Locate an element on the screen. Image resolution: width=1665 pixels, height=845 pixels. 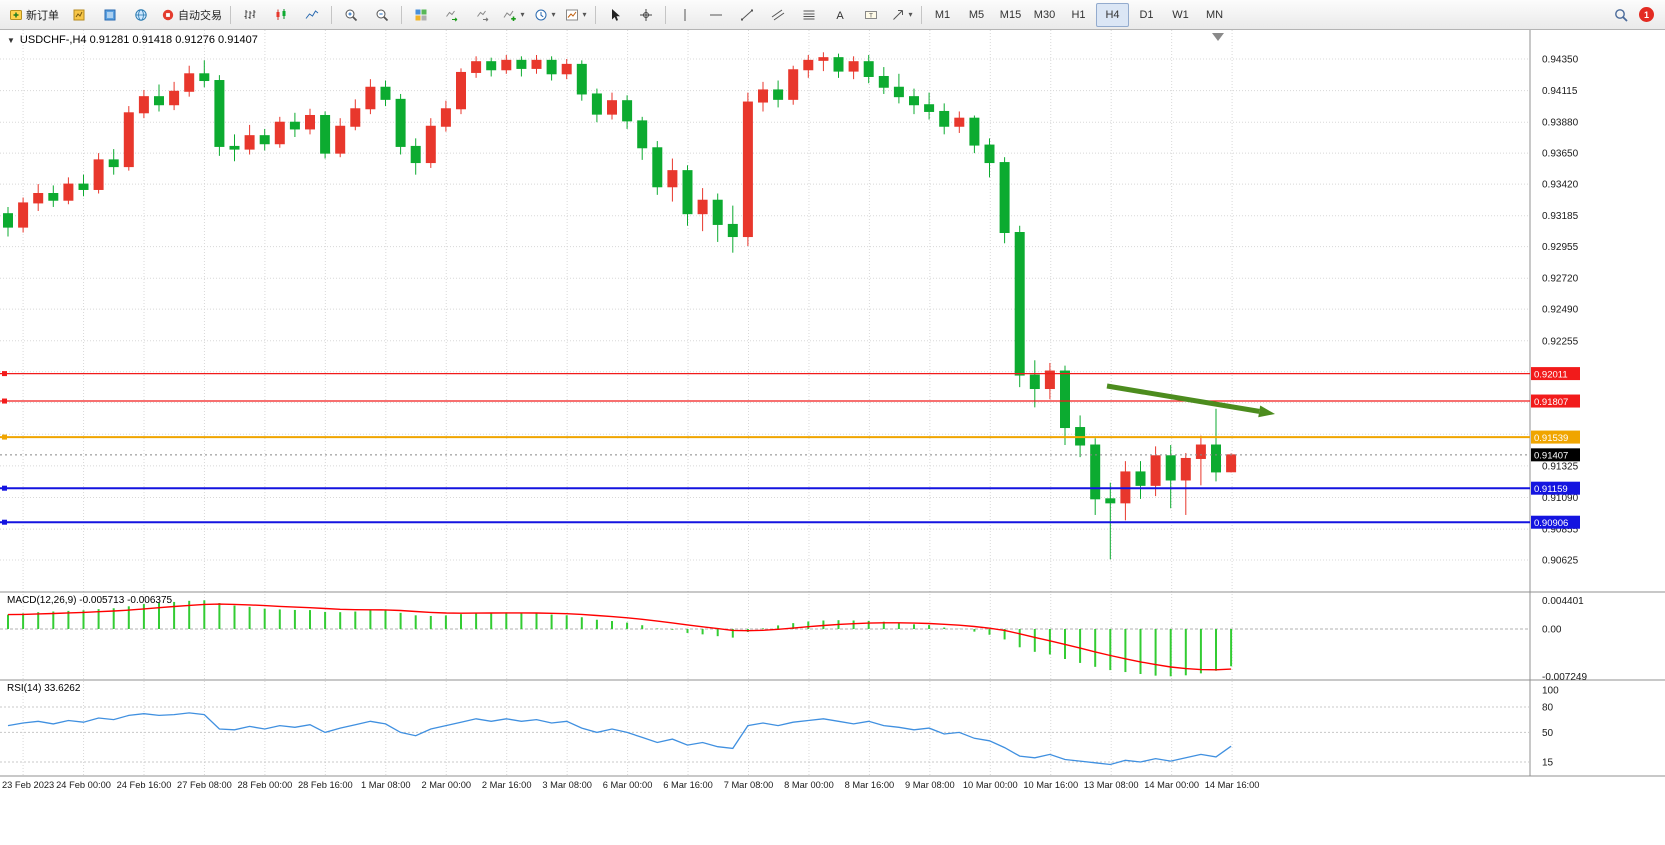
chart-candles-button is located at coordinates (281, 15).